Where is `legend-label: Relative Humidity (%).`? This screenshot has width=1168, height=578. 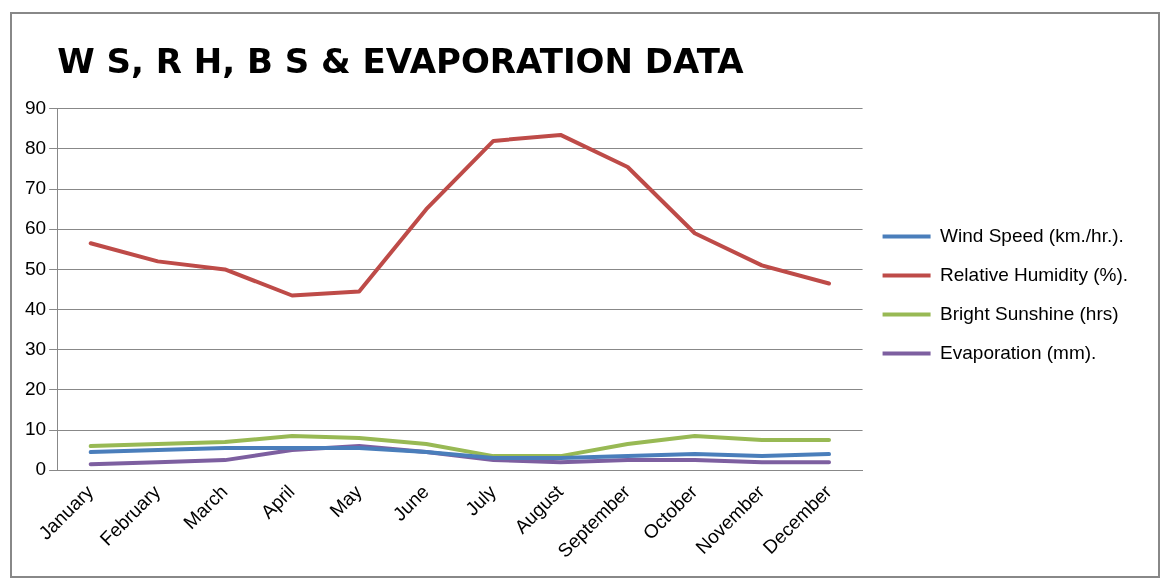
legend-label: Relative Humidity (%). is located at coordinates (1034, 274).